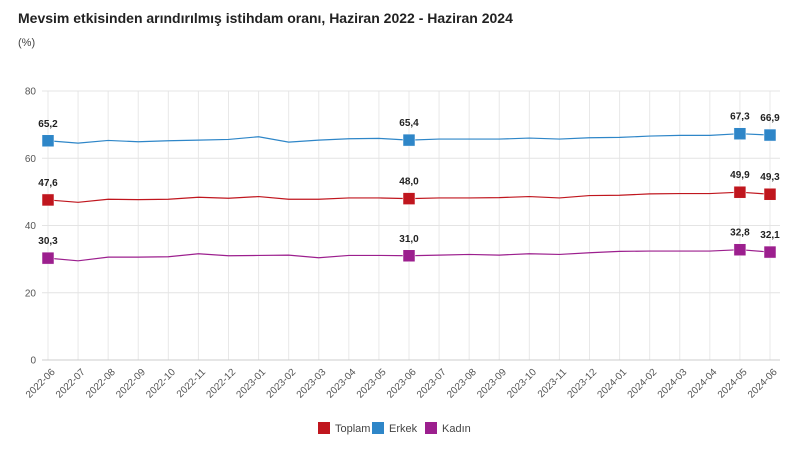  I want to click on x-tick-label: 2022-10, so click(161, 384).